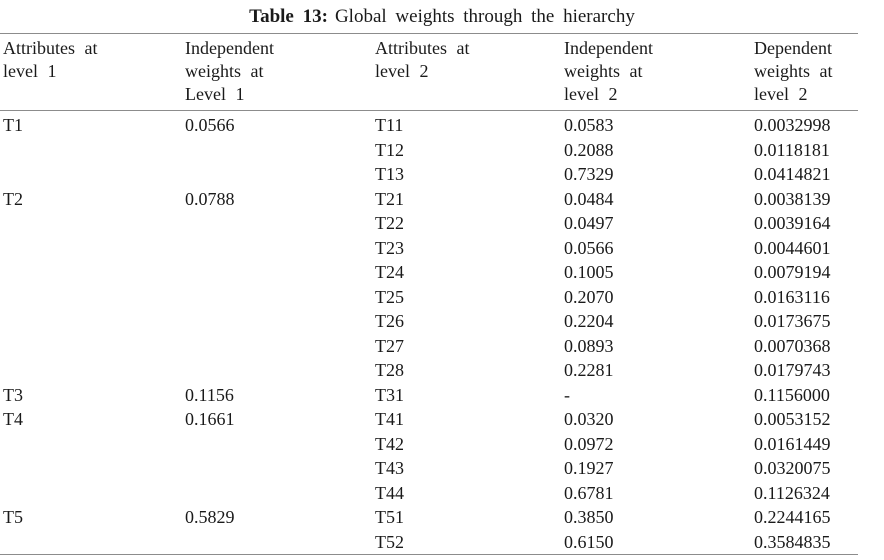 The height and width of the screenshot is (560, 884). I want to click on table-cell: 0.1156, so click(209, 394).